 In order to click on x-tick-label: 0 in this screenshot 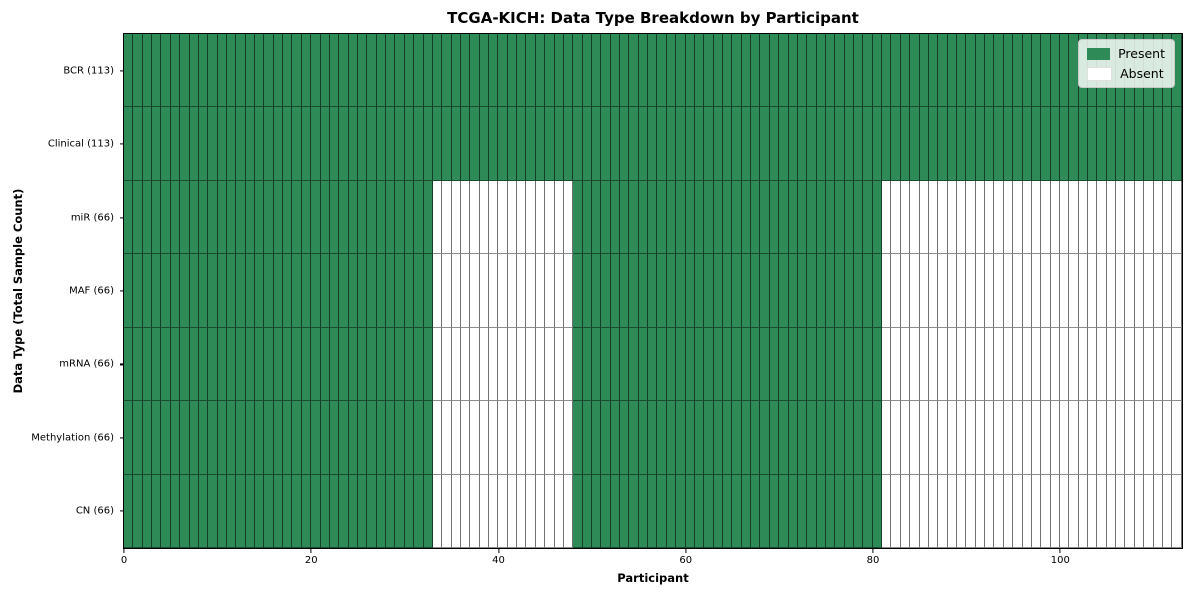, I will do `click(124, 560)`.